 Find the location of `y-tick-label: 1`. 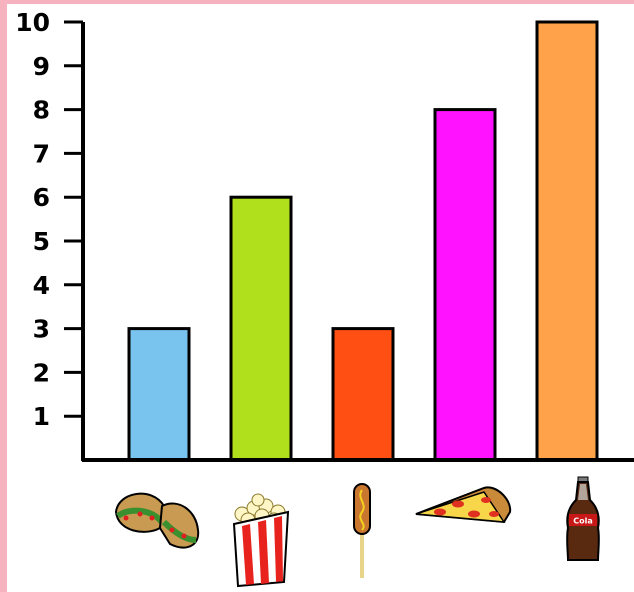

y-tick-label: 1 is located at coordinates (41, 416).